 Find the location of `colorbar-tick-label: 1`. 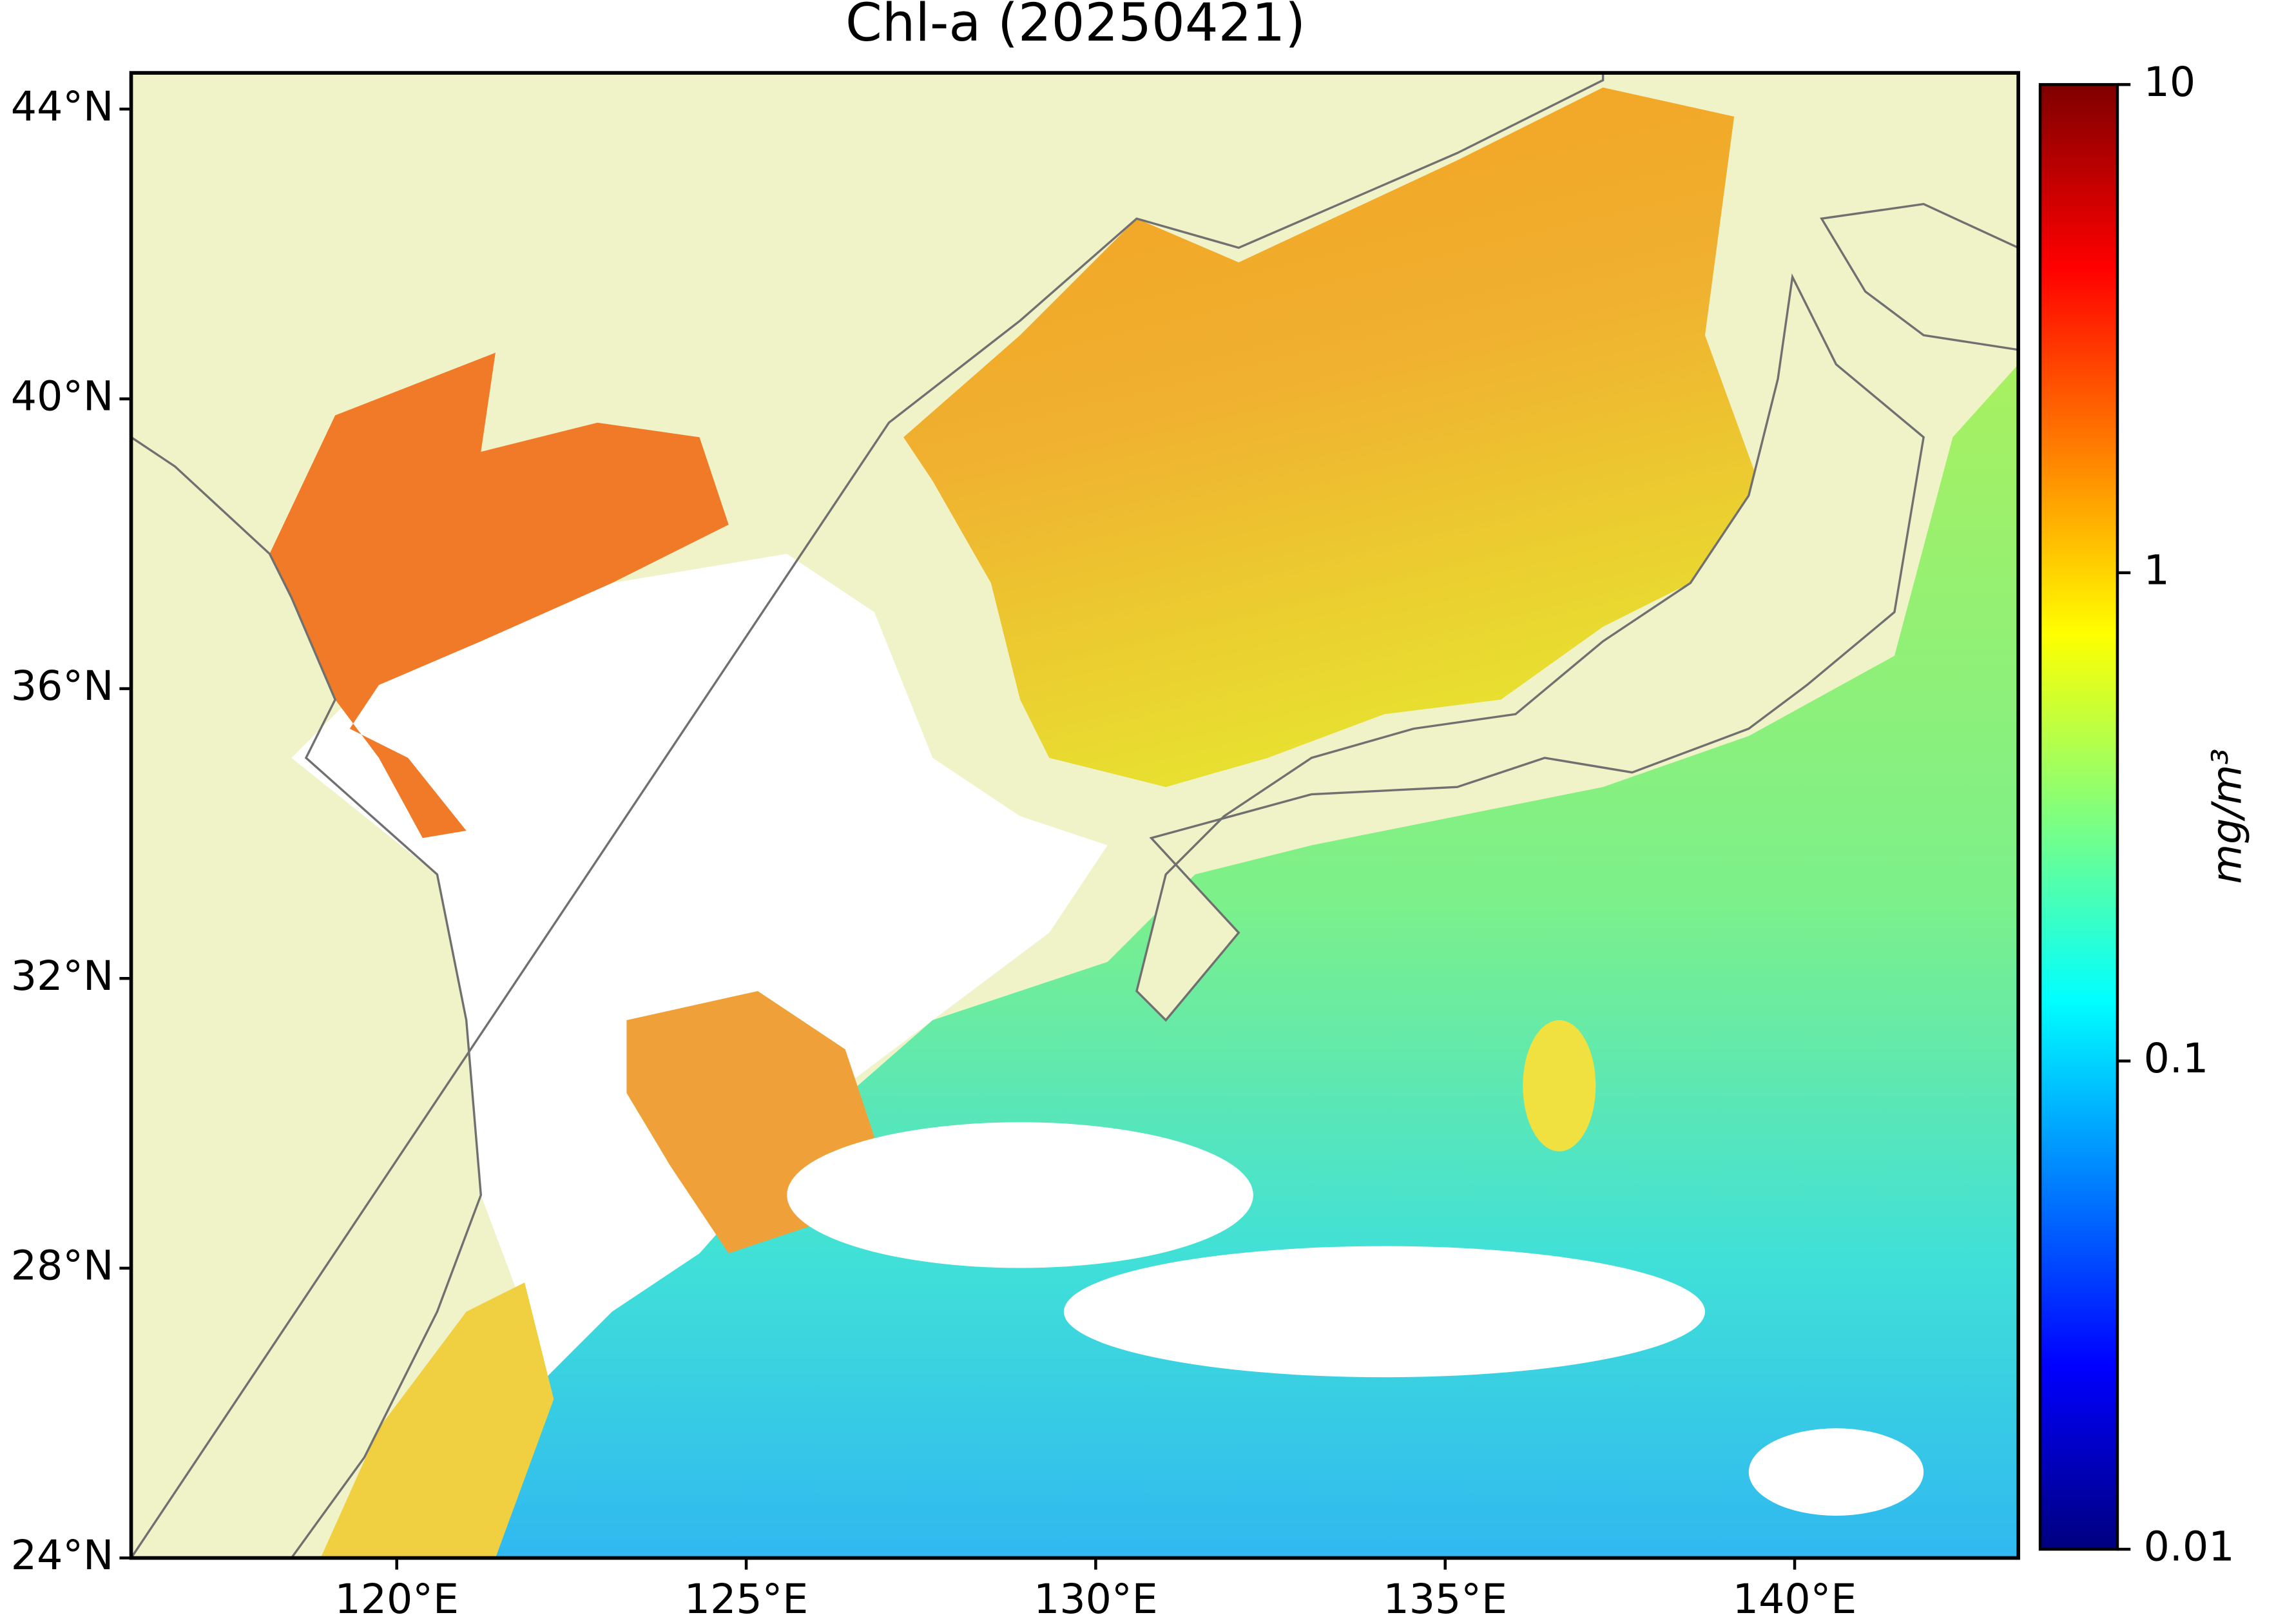

colorbar-tick-label: 1 is located at coordinates (2157, 570).